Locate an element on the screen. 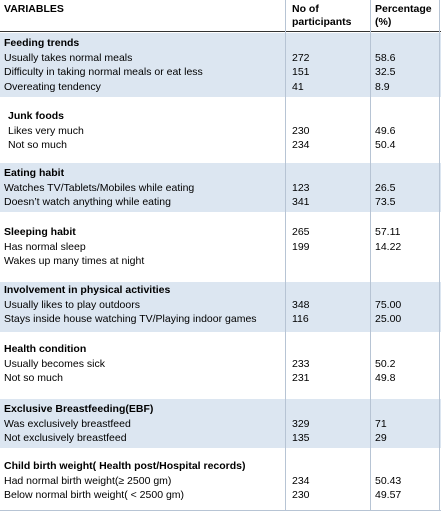 The width and height of the screenshot is (441, 524). percentage: 49.6 is located at coordinates (385, 130).